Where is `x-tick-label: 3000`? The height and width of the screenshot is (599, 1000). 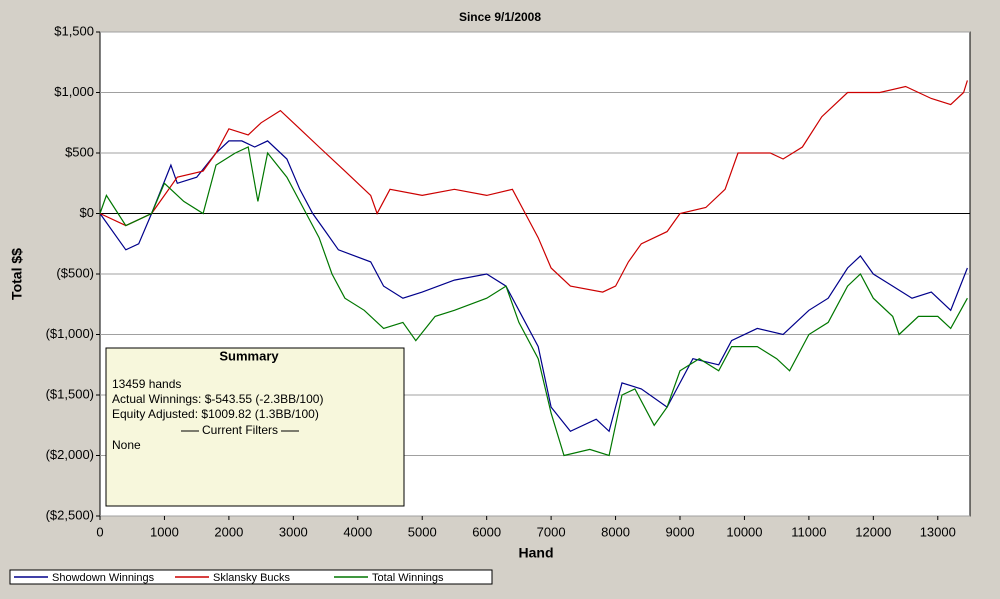
x-tick-label: 3000 is located at coordinates (293, 531).